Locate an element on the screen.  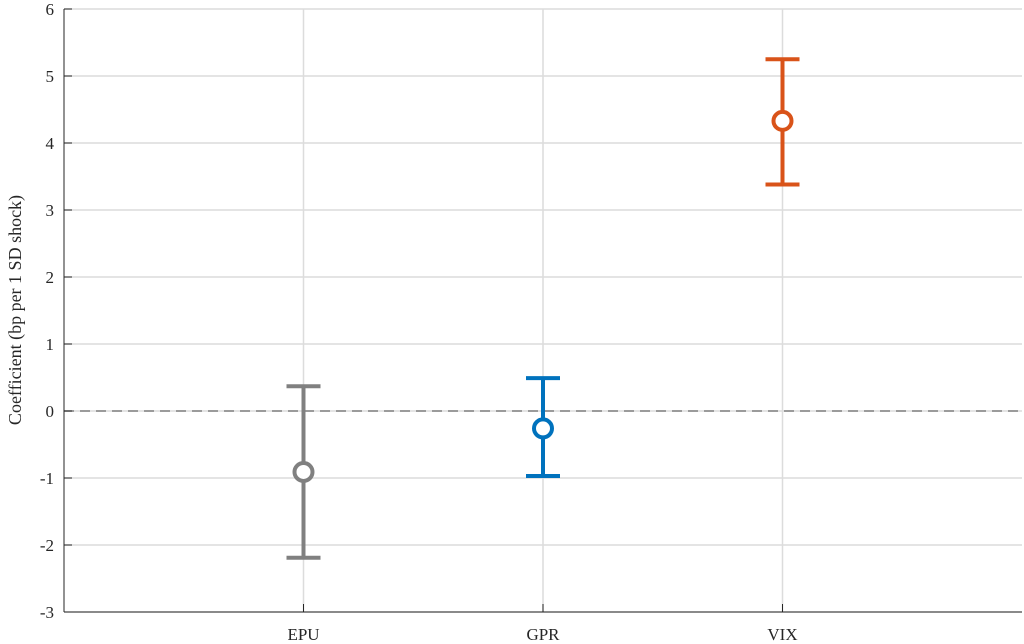
y-tick-label: 6 is located at coordinates (50, 9).